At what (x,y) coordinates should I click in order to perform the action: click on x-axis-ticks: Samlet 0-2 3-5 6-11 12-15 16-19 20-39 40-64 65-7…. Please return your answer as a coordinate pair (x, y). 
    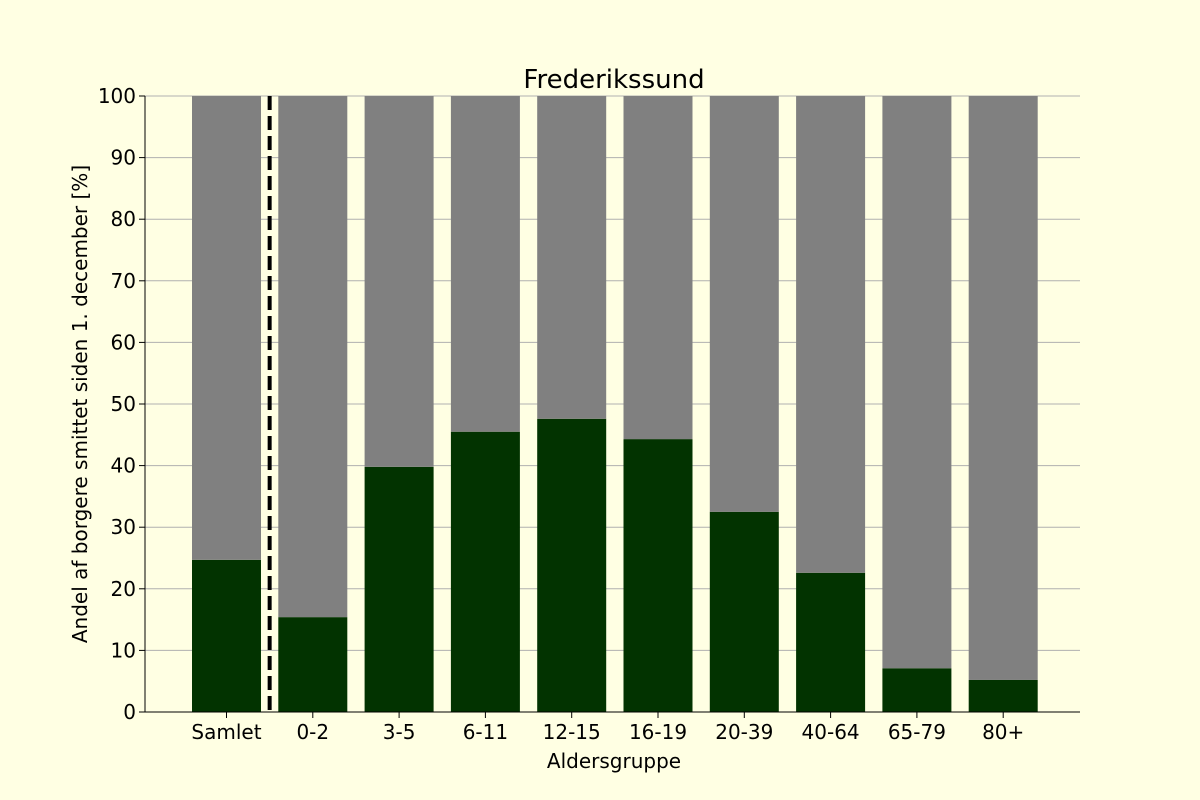
    Looking at the image, I should click on (607, 728).